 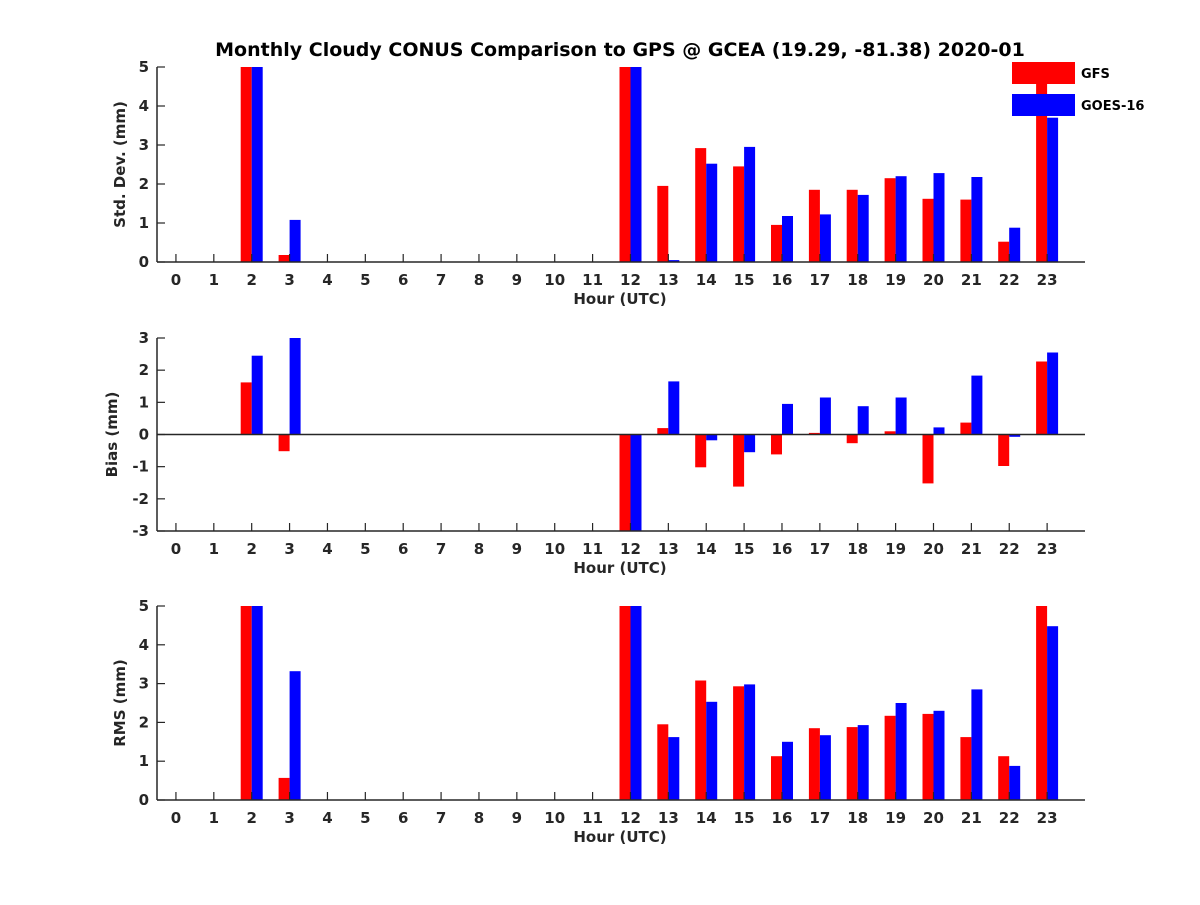 I want to click on x-tick-label: 14, so click(x=706, y=818).